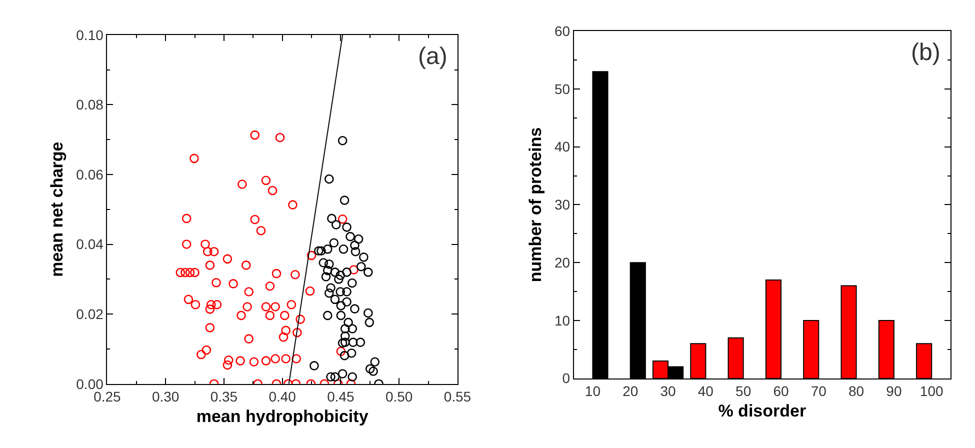 This screenshot has height=448, width=975. What do you see at coordinates (781, 391) in the screenshot?
I see `x-tick-label: 60` at bounding box center [781, 391].